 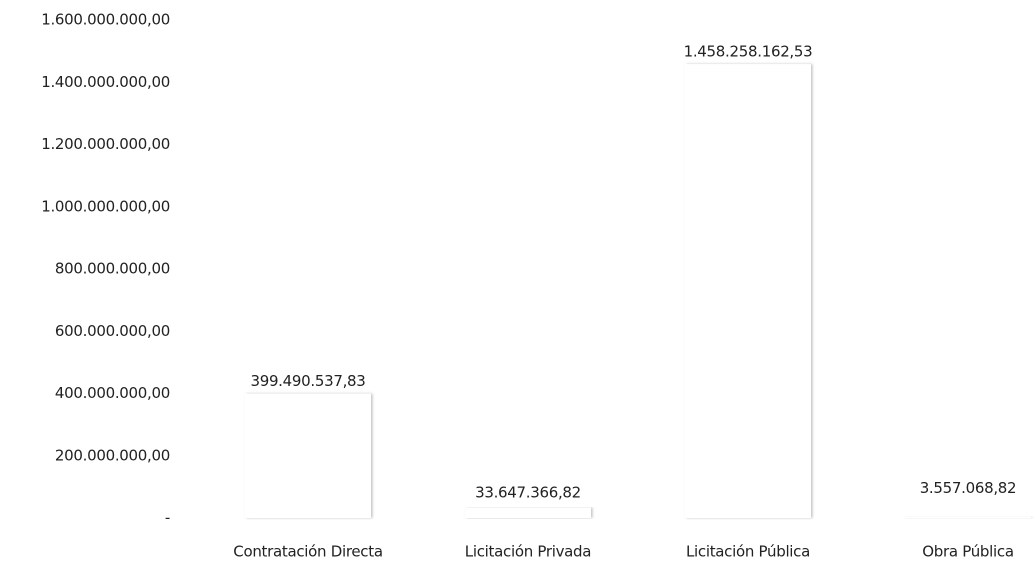 What do you see at coordinates (112, 455) in the screenshot?
I see `y-tick-label: 200.000.000,00` at bounding box center [112, 455].